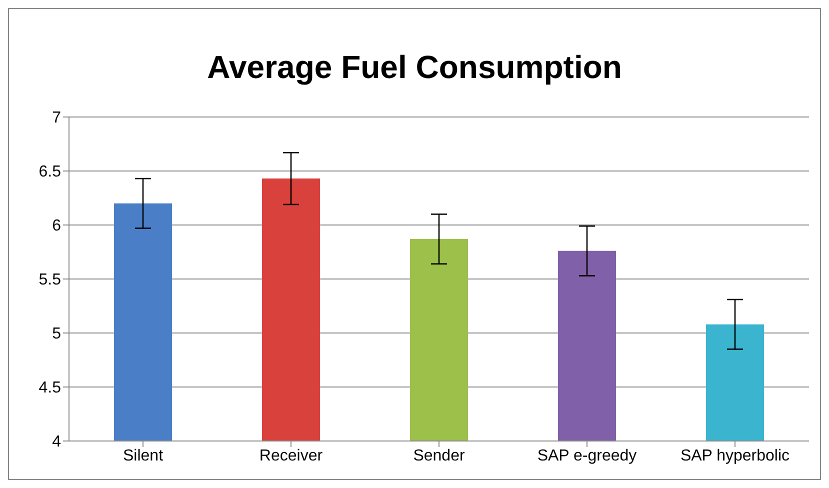 Image resolution: width=829 pixels, height=488 pixels. What do you see at coordinates (57, 334) in the screenshot?
I see `y-tick-label: 5` at bounding box center [57, 334].